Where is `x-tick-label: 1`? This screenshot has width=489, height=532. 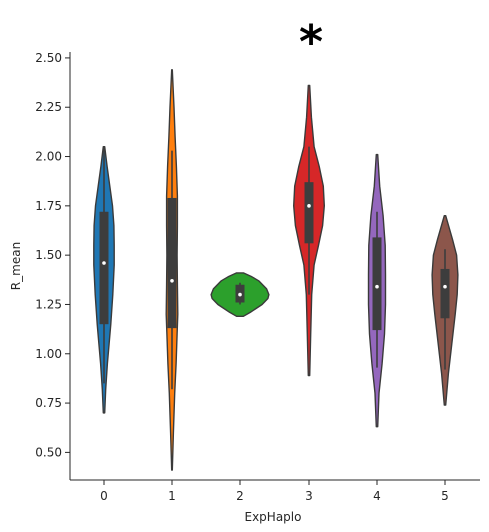
x-tick-label: 1 is located at coordinates (172, 496).